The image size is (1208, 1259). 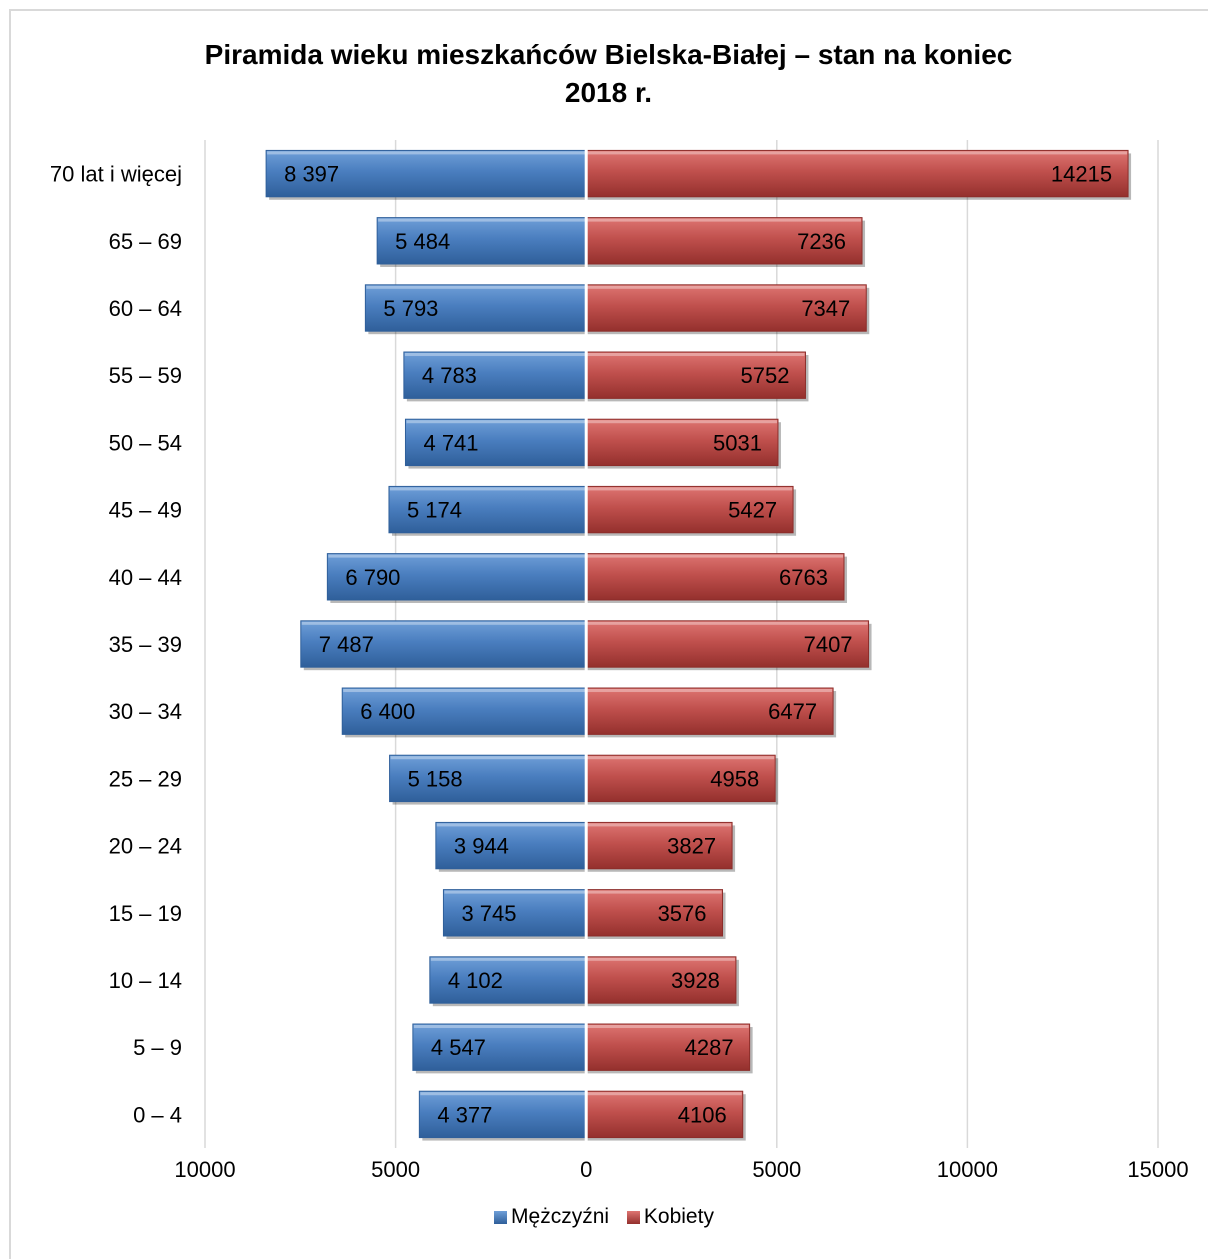 I want to click on x-tick-label-1: 5000, so click(x=395, y=1169).